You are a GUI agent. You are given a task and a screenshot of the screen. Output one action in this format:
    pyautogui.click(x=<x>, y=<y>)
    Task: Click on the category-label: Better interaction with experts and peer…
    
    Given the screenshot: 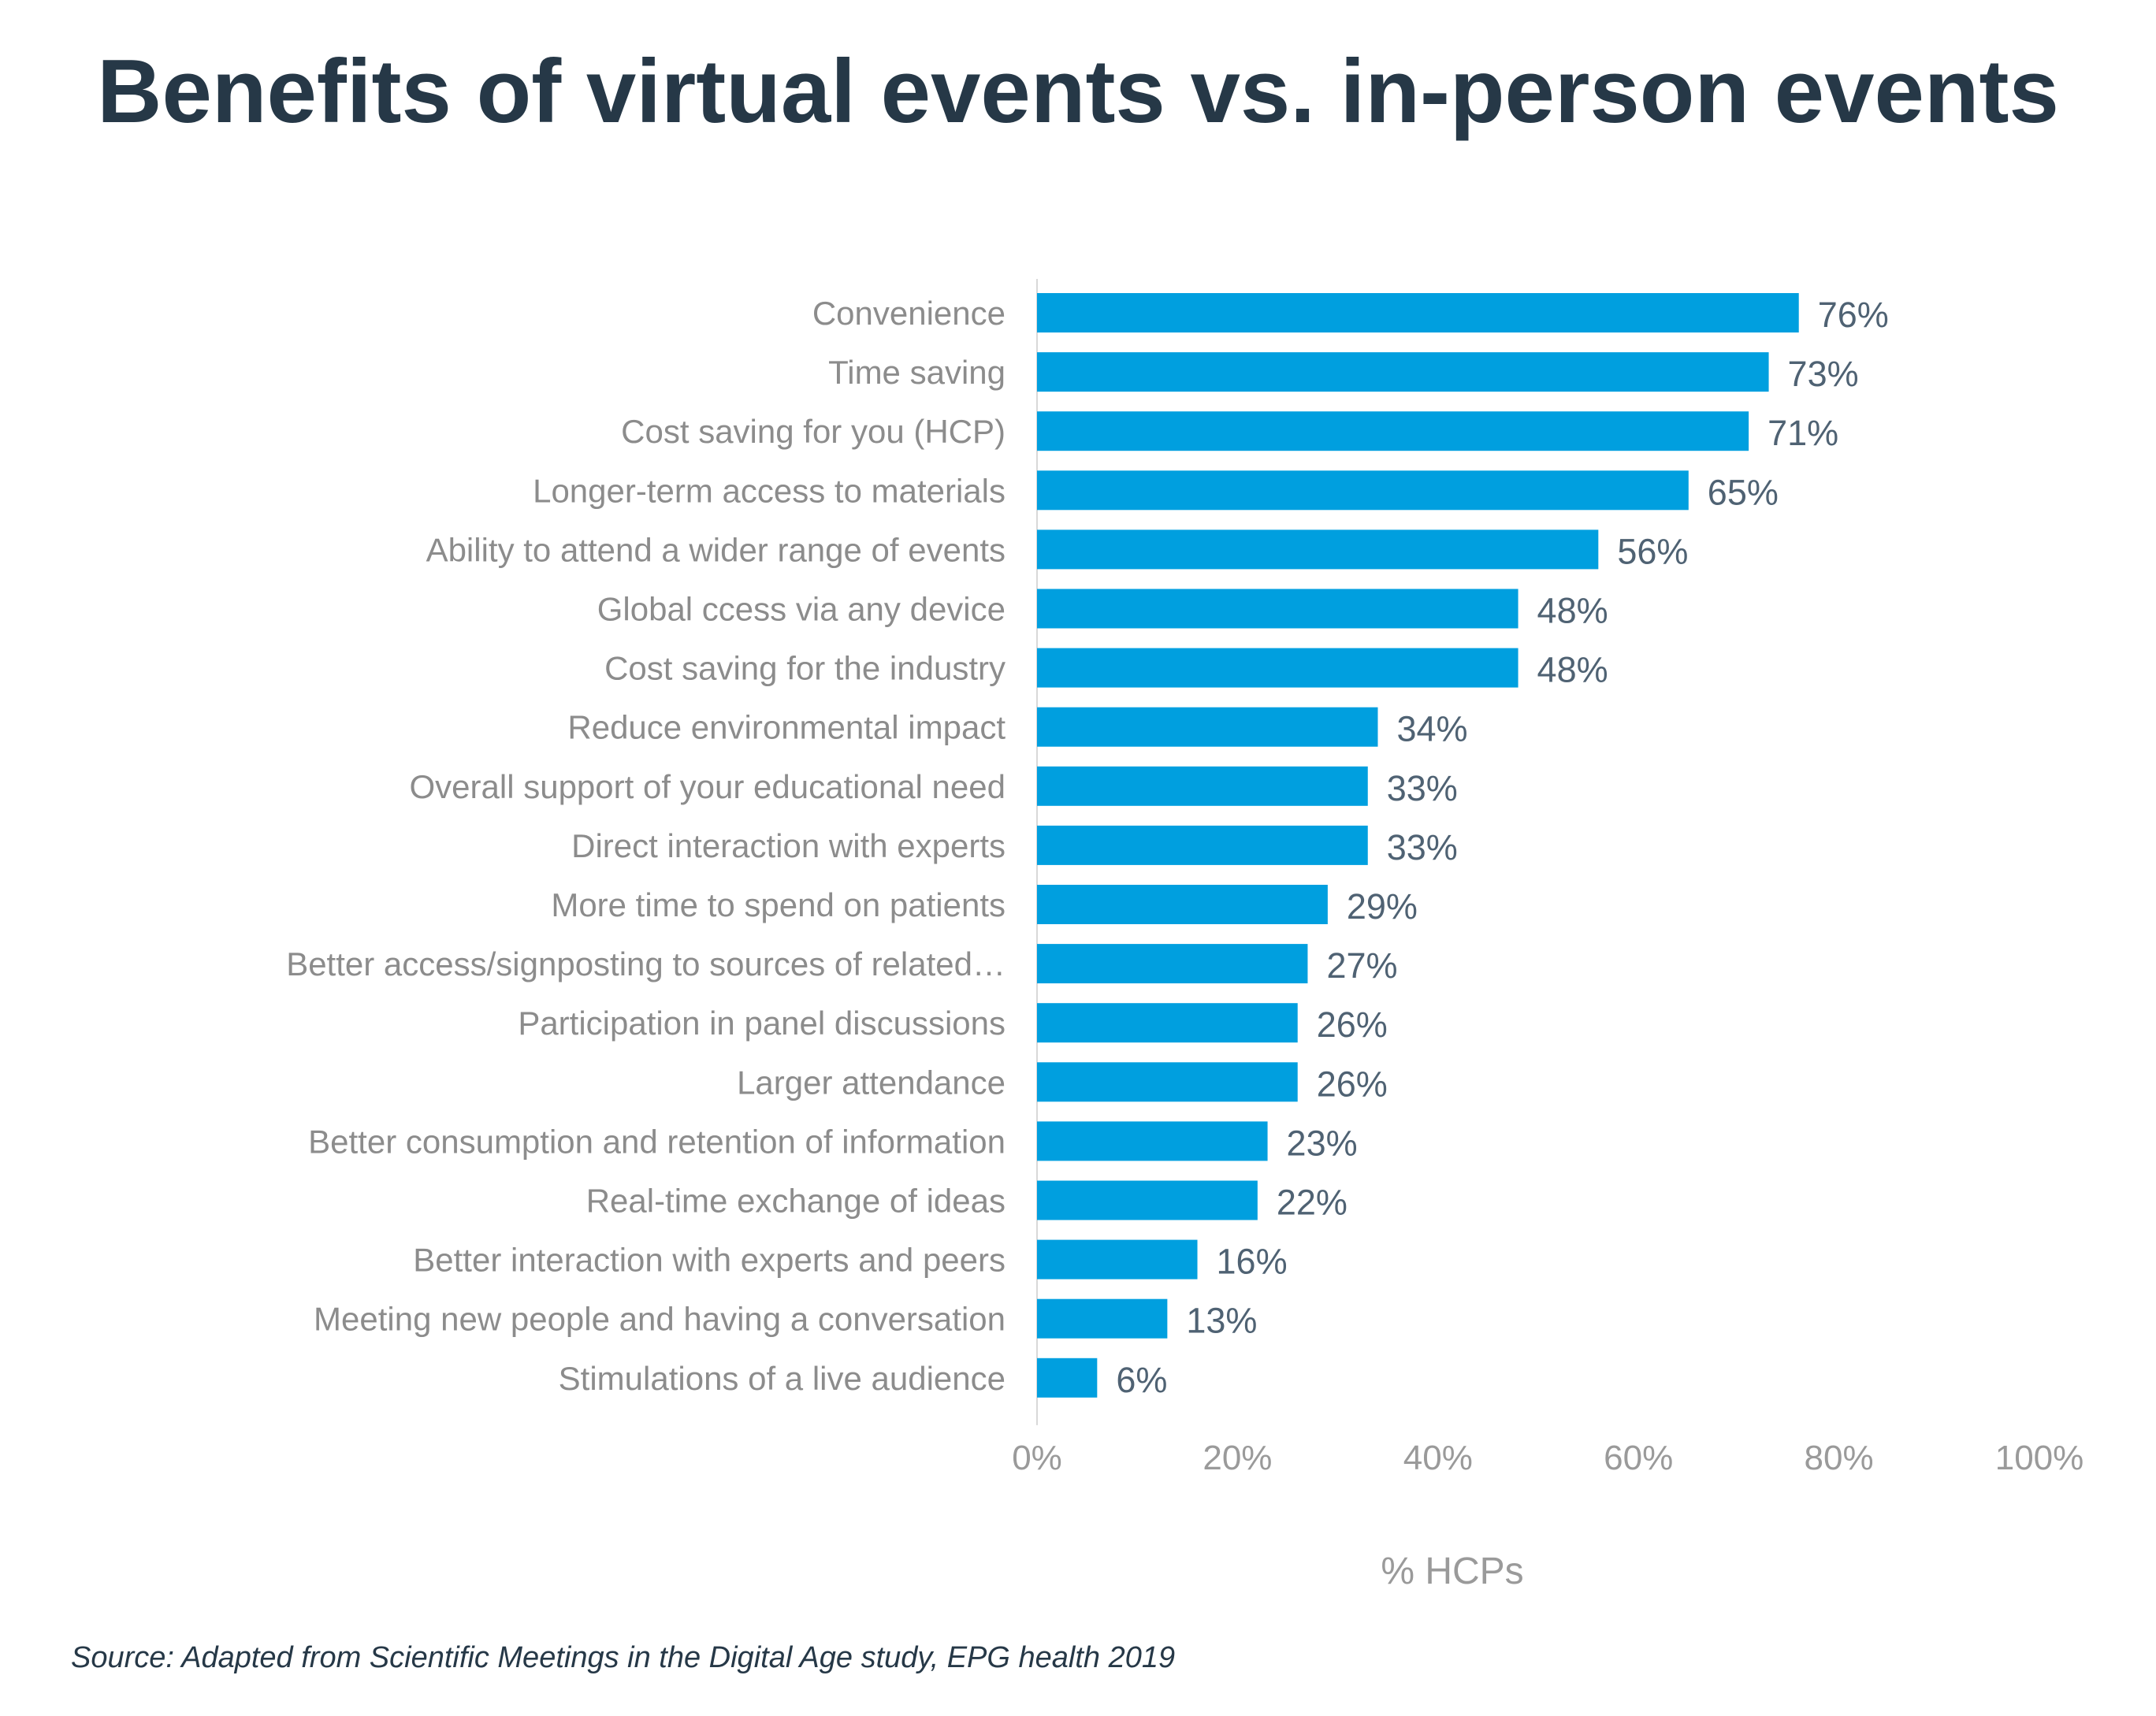 What is the action you would take?
    pyautogui.click(x=709, y=1260)
    